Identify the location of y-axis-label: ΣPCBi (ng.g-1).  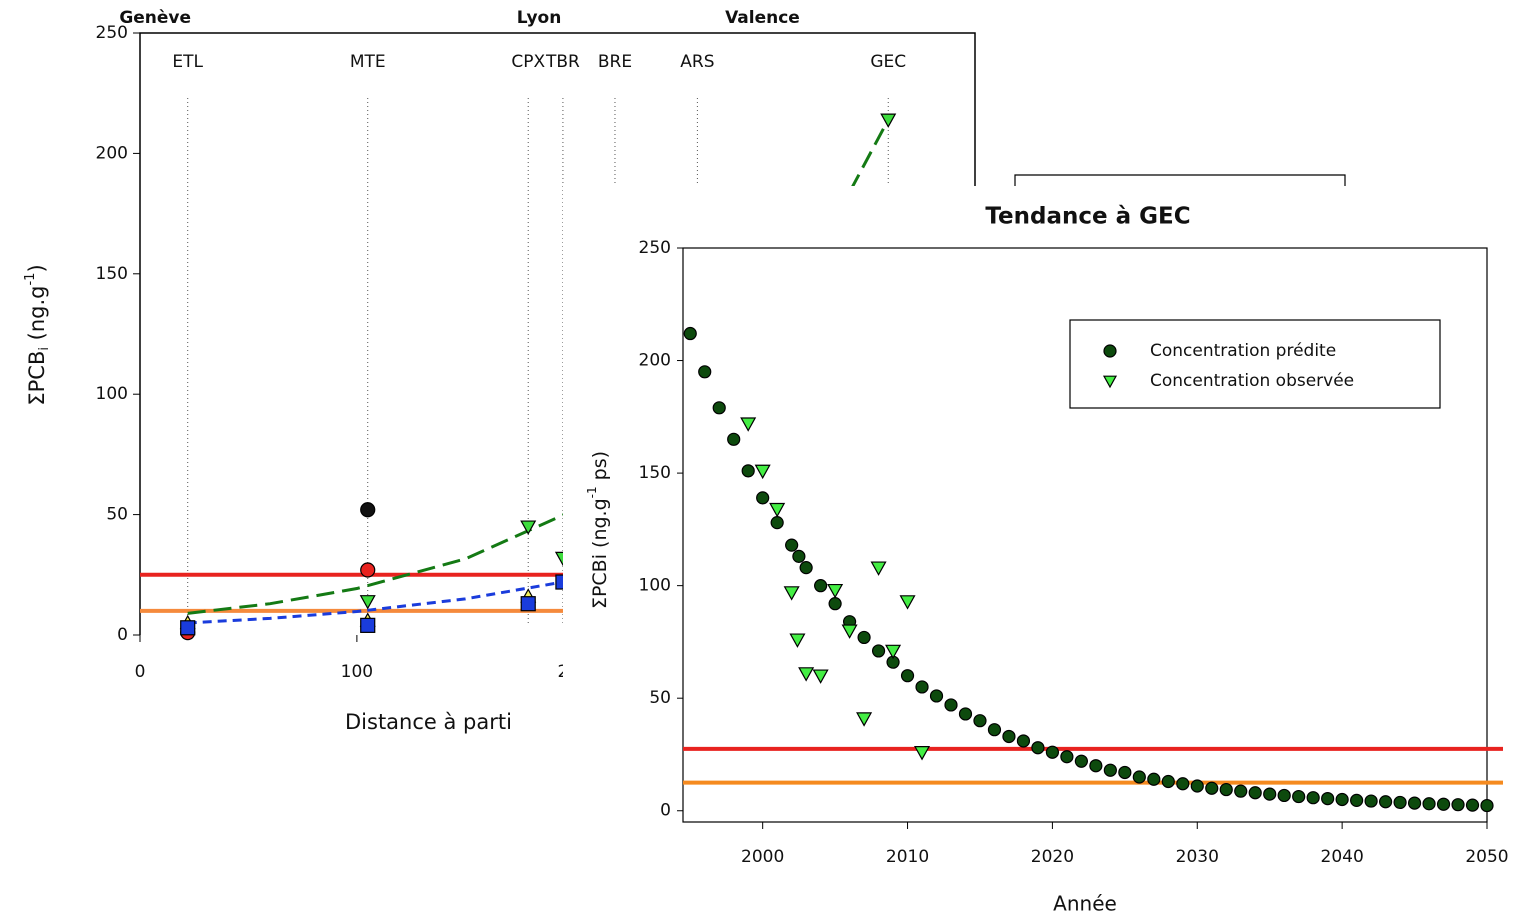
(37, 334).